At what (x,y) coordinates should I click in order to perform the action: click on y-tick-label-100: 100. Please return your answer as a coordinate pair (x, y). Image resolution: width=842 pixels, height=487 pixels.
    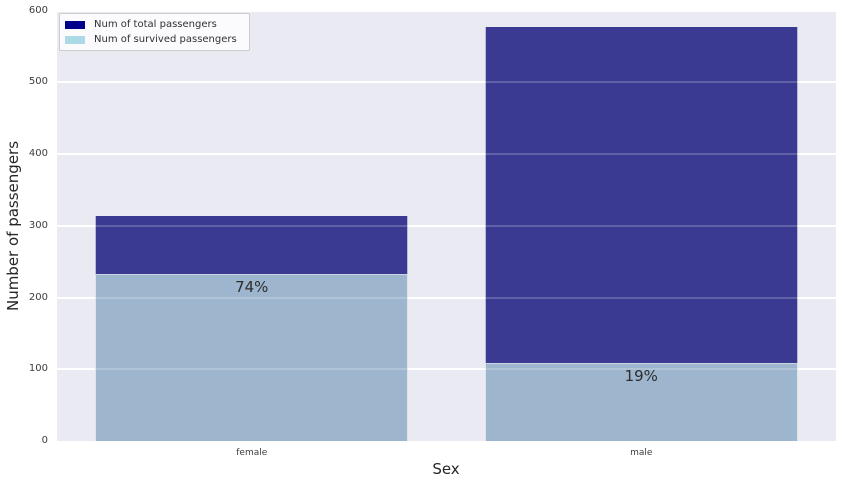
    Looking at the image, I should click on (38, 369).